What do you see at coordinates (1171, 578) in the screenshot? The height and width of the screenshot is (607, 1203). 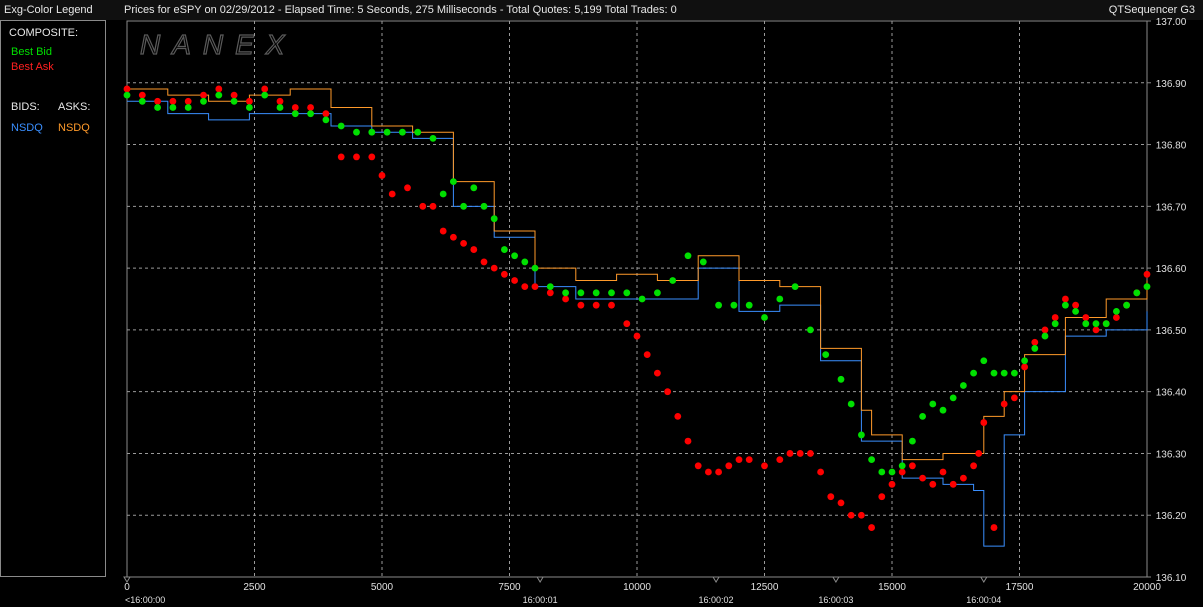 I see `y-tick-label: 136.10` at bounding box center [1171, 578].